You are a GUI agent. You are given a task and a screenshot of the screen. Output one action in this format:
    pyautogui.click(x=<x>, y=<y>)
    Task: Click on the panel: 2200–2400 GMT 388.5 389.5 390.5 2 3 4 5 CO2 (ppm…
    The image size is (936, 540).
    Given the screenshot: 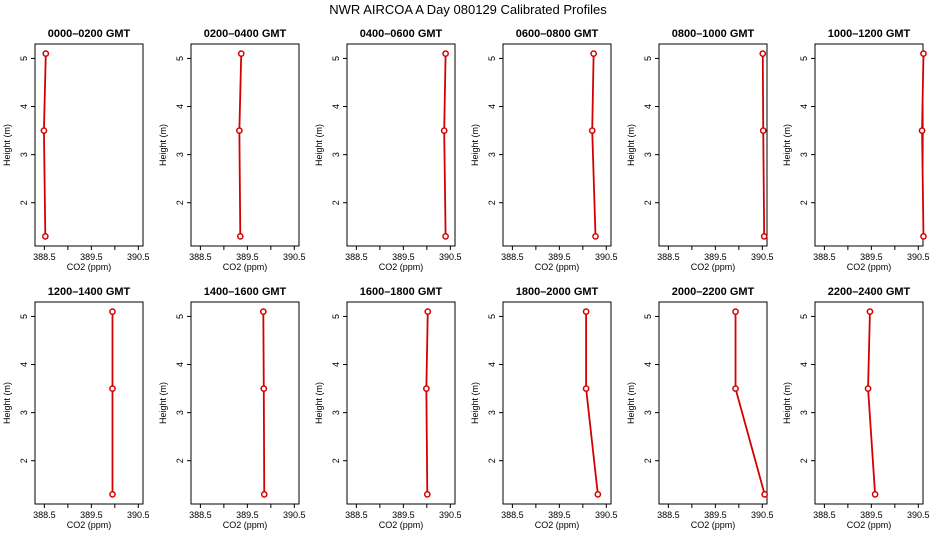 What is the action you would take?
    pyautogui.click(x=856, y=408)
    